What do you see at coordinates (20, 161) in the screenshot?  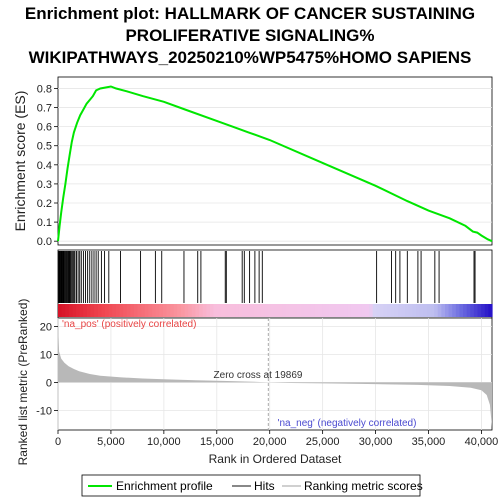 I see `es-y-axis-label: Enrichment score (ES)` at bounding box center [20, 161].